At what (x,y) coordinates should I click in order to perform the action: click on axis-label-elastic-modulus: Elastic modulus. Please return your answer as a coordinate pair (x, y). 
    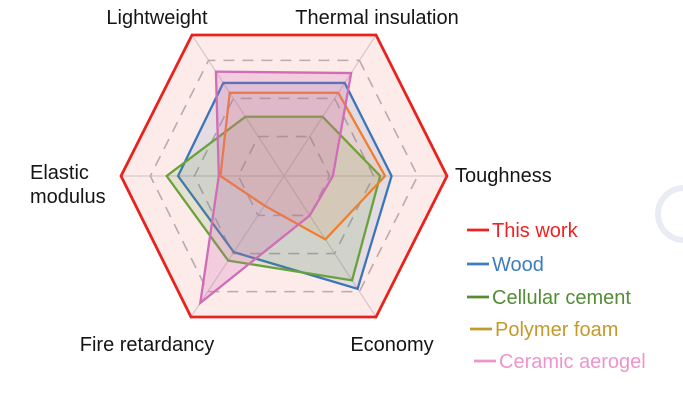
    Looking at the image, I should click on (68, 185).